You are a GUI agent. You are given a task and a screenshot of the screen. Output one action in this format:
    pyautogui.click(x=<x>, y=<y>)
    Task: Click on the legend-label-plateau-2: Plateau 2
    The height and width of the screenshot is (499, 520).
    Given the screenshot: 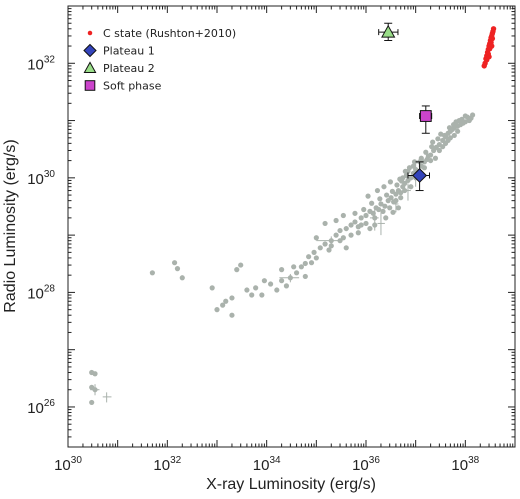 What is the action you would take?
    pyautogui.click(x=129, y=68)
    